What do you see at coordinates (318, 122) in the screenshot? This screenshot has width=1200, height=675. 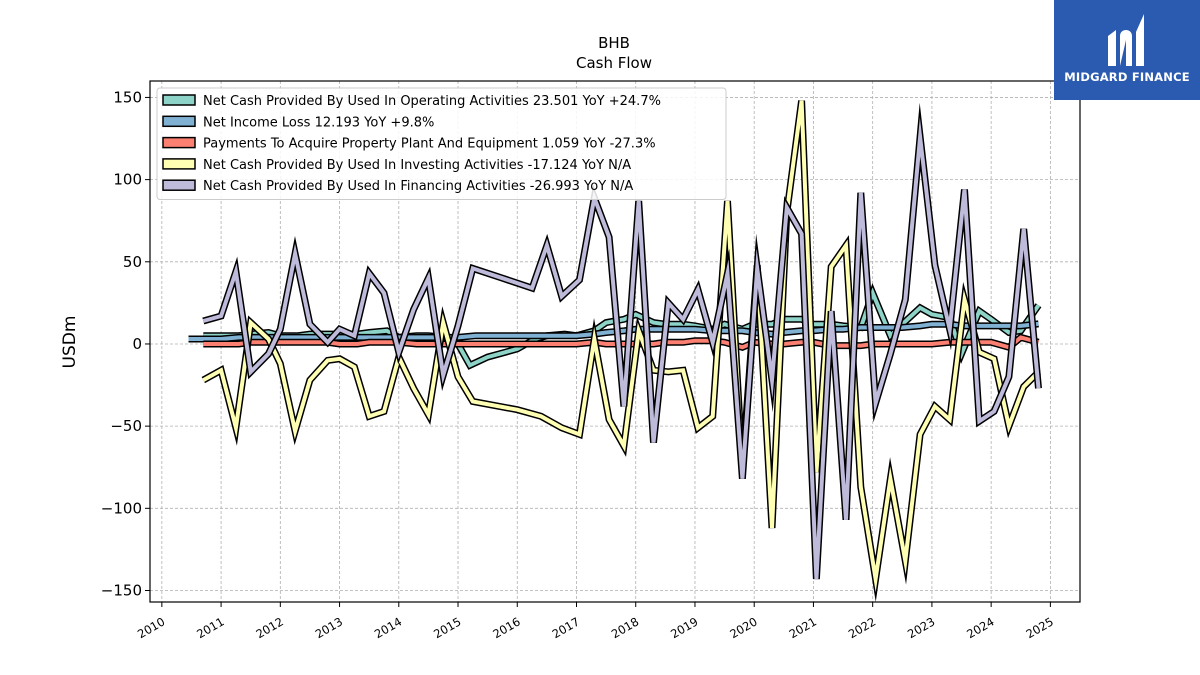 I see `legend-label: Net Income Loss 12.193 YoY +9.8%` at bounding box center [318, 122].